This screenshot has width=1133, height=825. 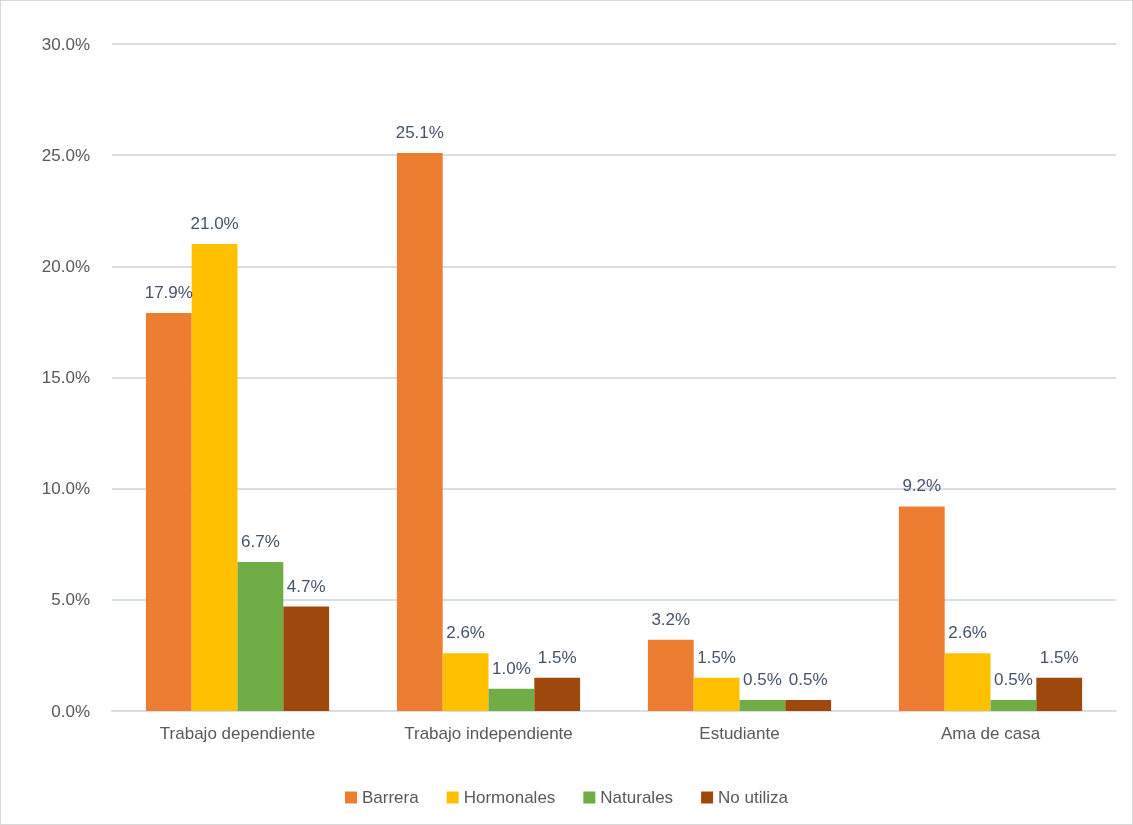 I want to click on legend-label: Naturales, so click(x=637, y=797).